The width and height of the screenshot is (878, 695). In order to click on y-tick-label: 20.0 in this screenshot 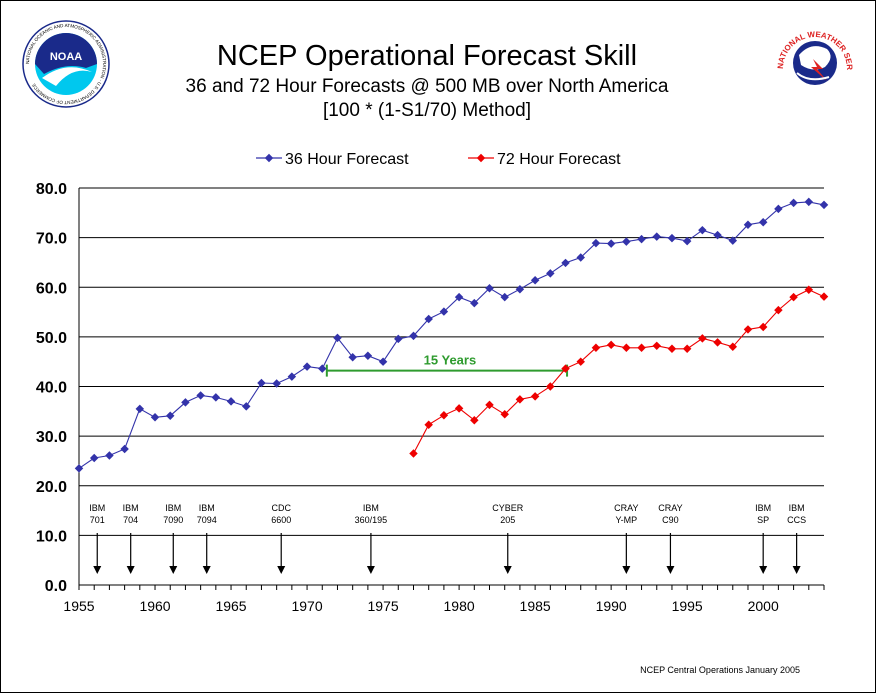, I will do `click(51, 487)`.